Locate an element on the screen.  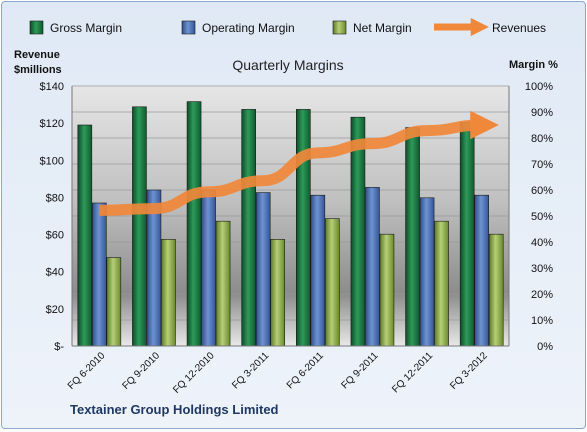
x-tick-label: FQ 3-2012 is located at coordinates (469, 371).